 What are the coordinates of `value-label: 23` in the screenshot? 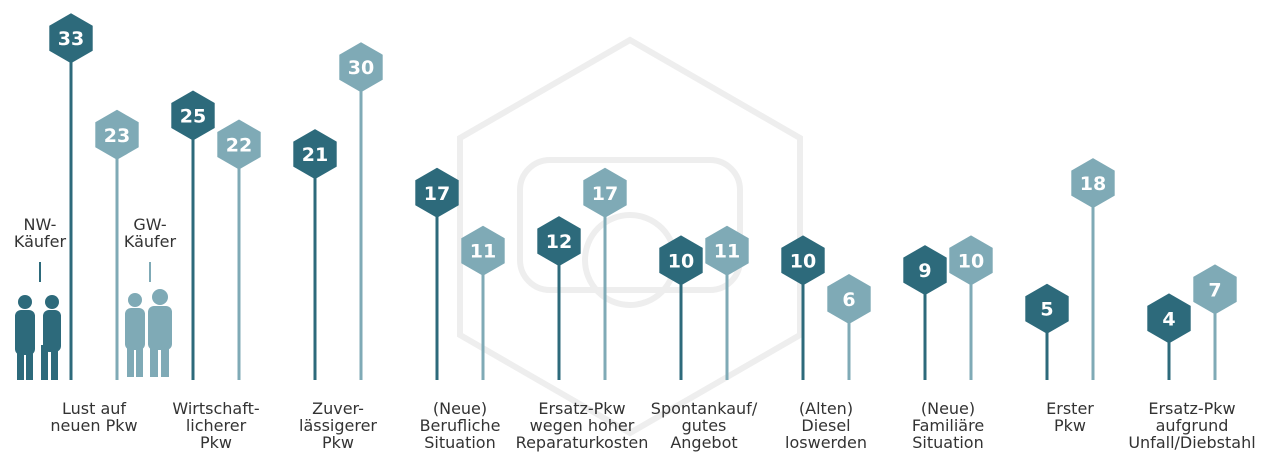 It's located at (117, 136).